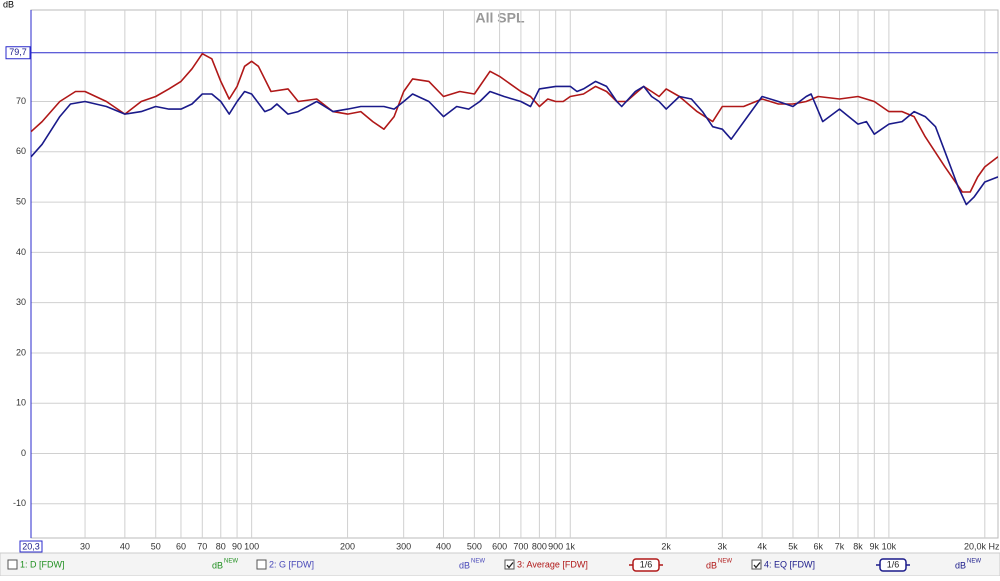  I want to click on x-tick-label: 80, so click(221, 546).